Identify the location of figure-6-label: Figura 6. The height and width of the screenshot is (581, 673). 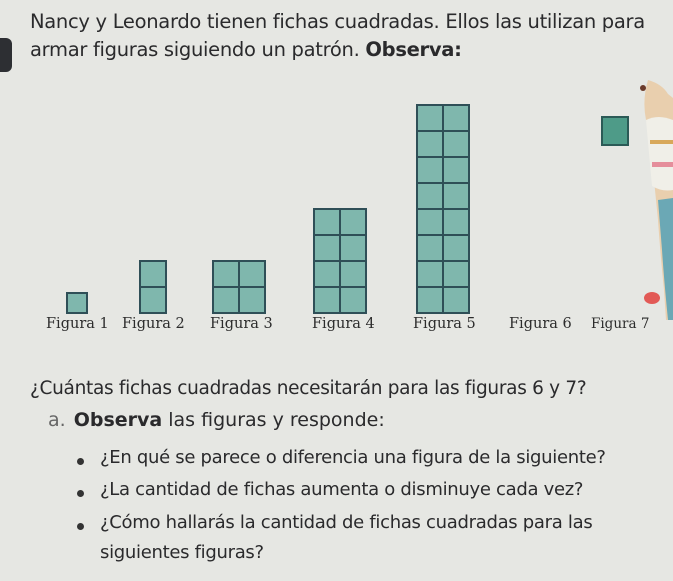
(540, 324).